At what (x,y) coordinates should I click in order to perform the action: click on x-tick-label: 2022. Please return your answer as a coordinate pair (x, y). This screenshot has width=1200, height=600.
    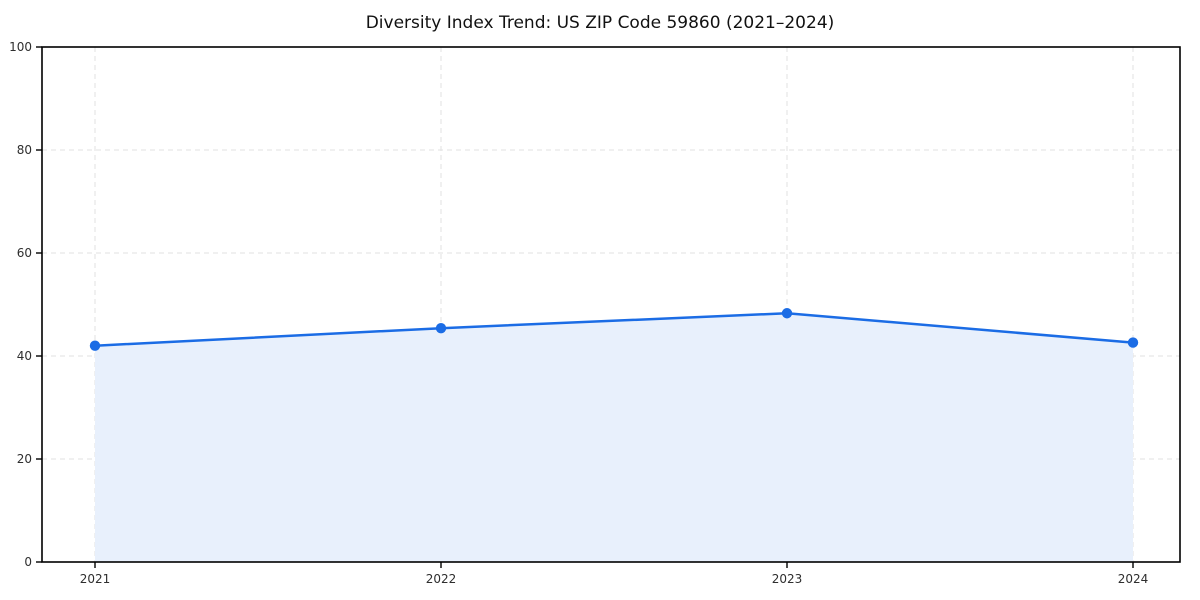
    Looking at the image, I should click on (441, 579).